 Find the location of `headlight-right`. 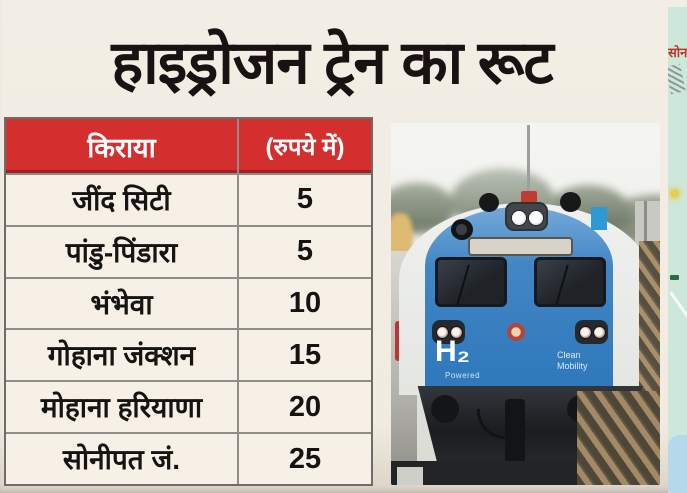

headlight-right is located at coordinates (591, 332).